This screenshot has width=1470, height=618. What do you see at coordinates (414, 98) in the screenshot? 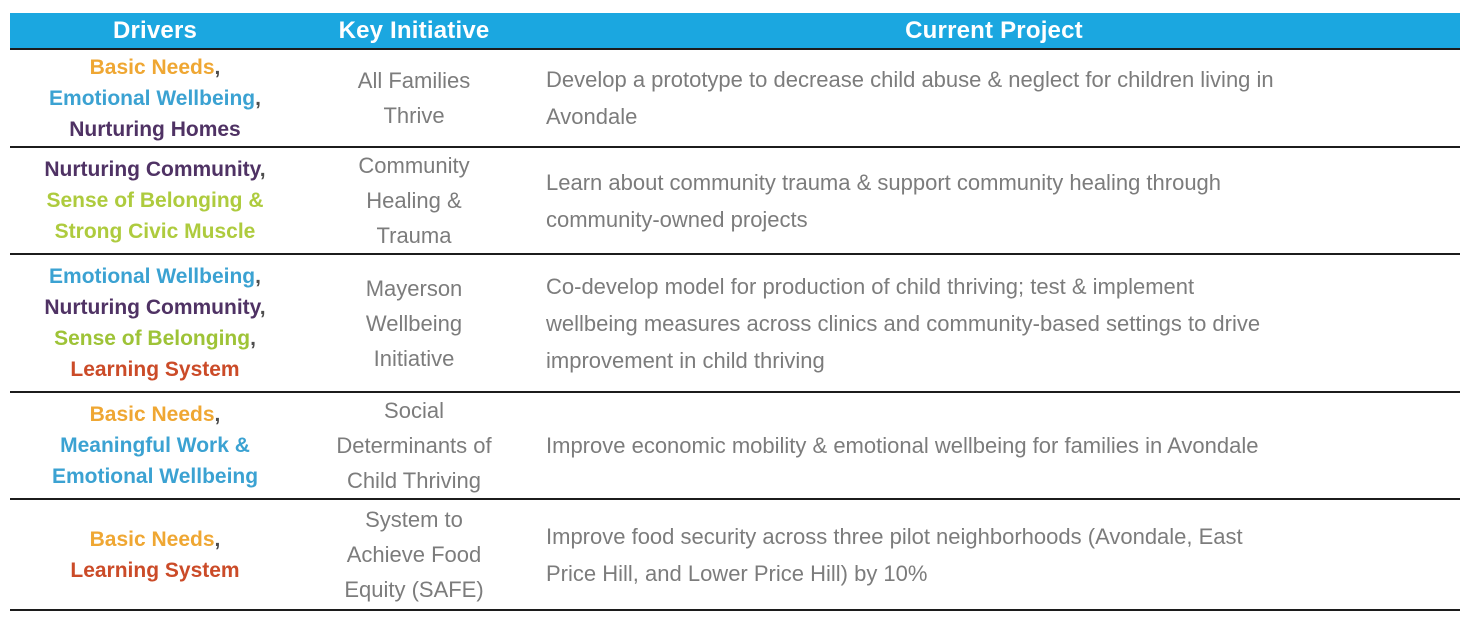
I see `initiative-cell: All Families Thrive` at bounding box center [414, 98].